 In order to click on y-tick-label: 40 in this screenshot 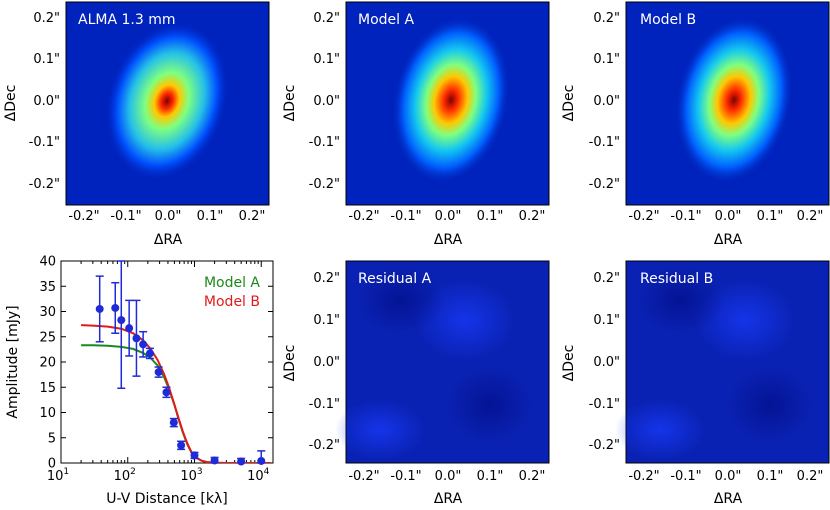, I will do `click(47, 262)`.